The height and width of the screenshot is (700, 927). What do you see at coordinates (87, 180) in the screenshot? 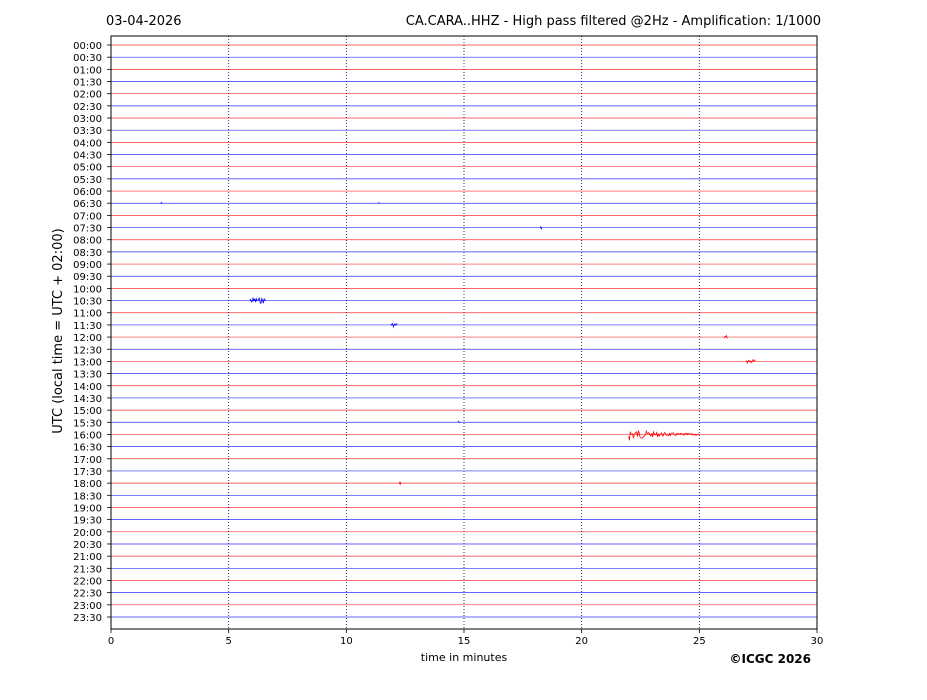
I see `y-tick-label: 05:30` at bounding box center [87, 180].